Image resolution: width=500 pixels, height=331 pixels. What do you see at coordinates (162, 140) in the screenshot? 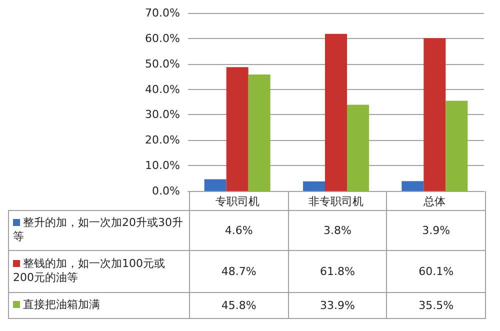
I see `y-tick-label: 20.0%` at bounding box center [162, 140].